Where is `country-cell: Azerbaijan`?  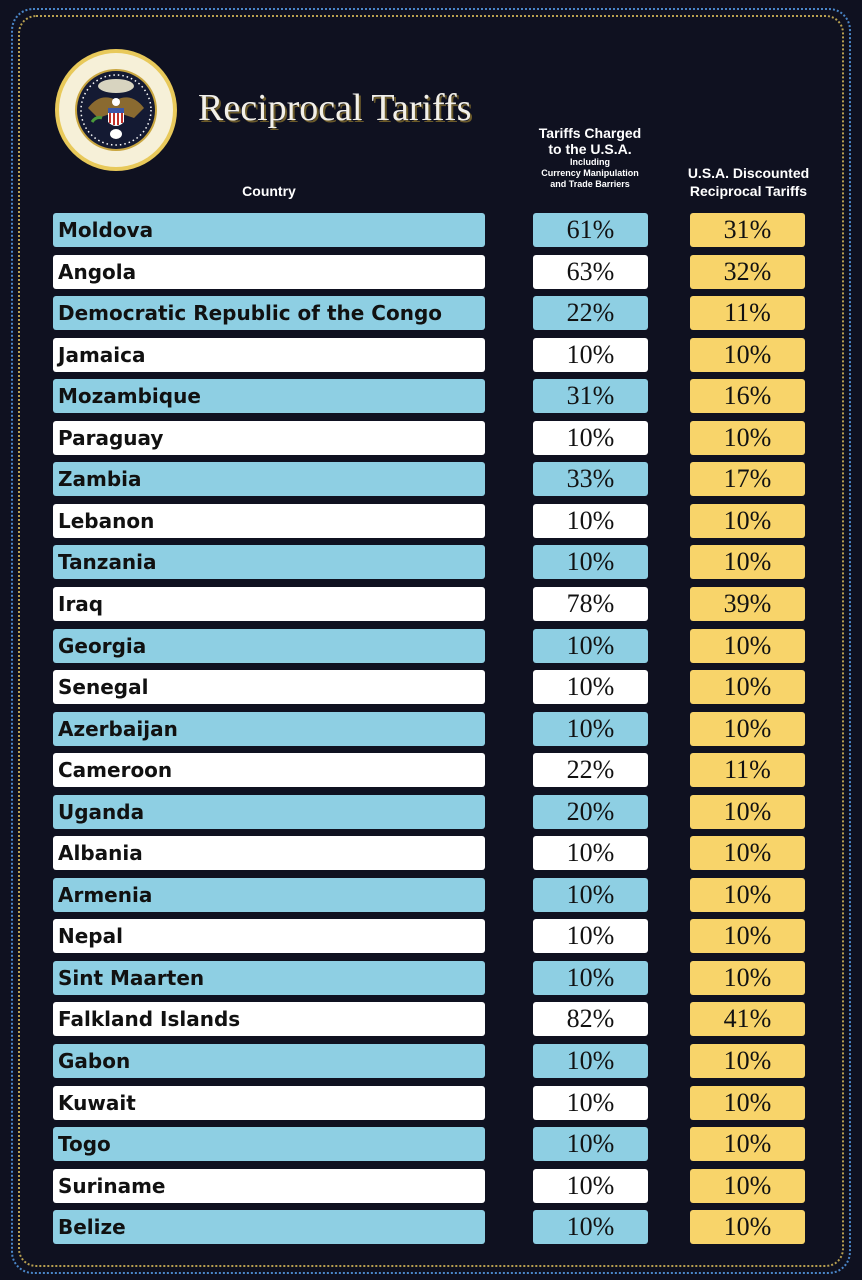 country-cell: Azerbaijan is located at coordinates (269, 728).